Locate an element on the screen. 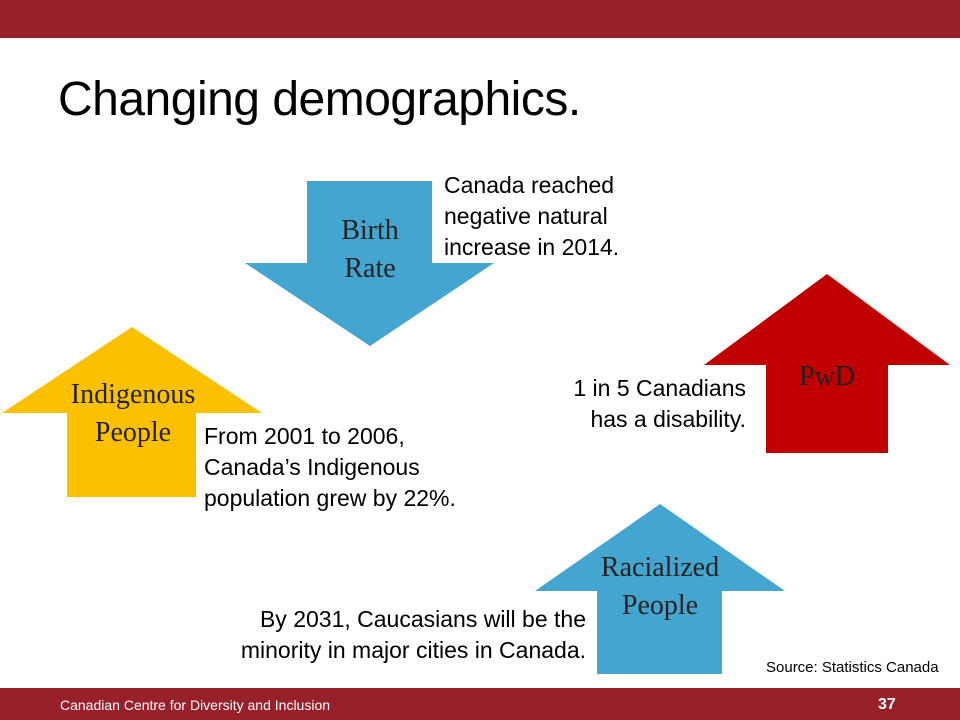 This screenshot has width=960, height=720. slide-title: Changing demographics. is located at coordinates (319, 99).